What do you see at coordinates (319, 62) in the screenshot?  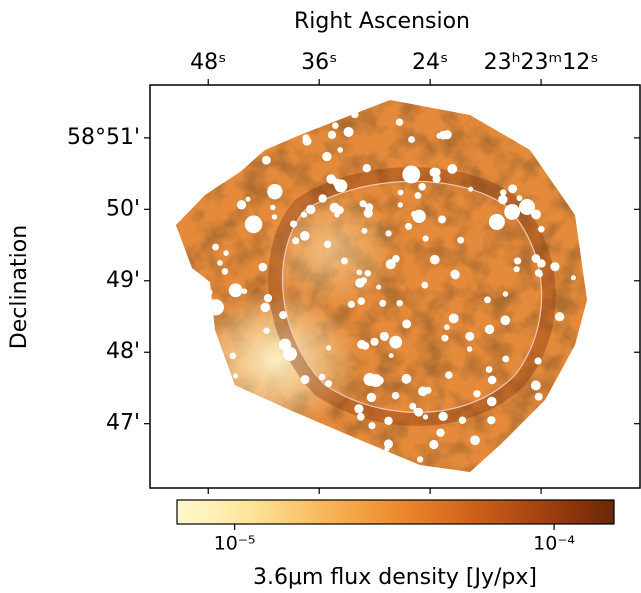 I see `x-tick-label: 36ˢ` at bounding box center [319, 62].